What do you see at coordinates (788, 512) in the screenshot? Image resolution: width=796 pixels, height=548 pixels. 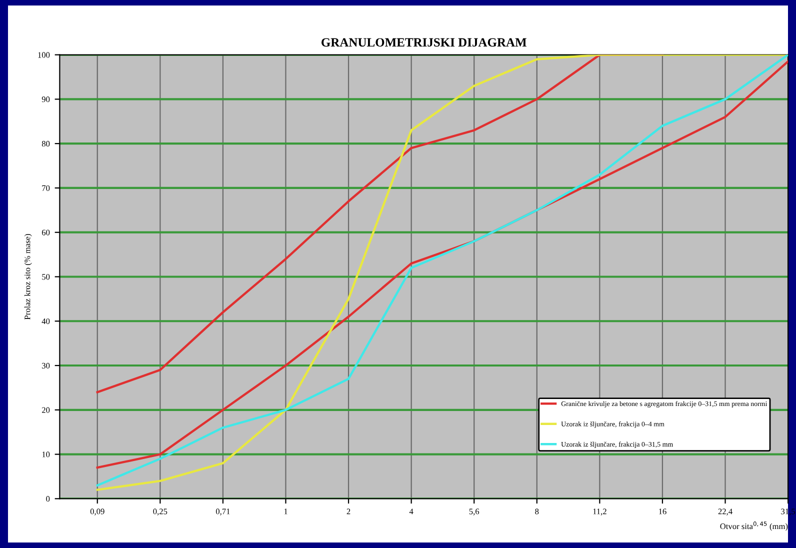 I see `x-tick-label: 31,5` at bounding box center [788, 512].